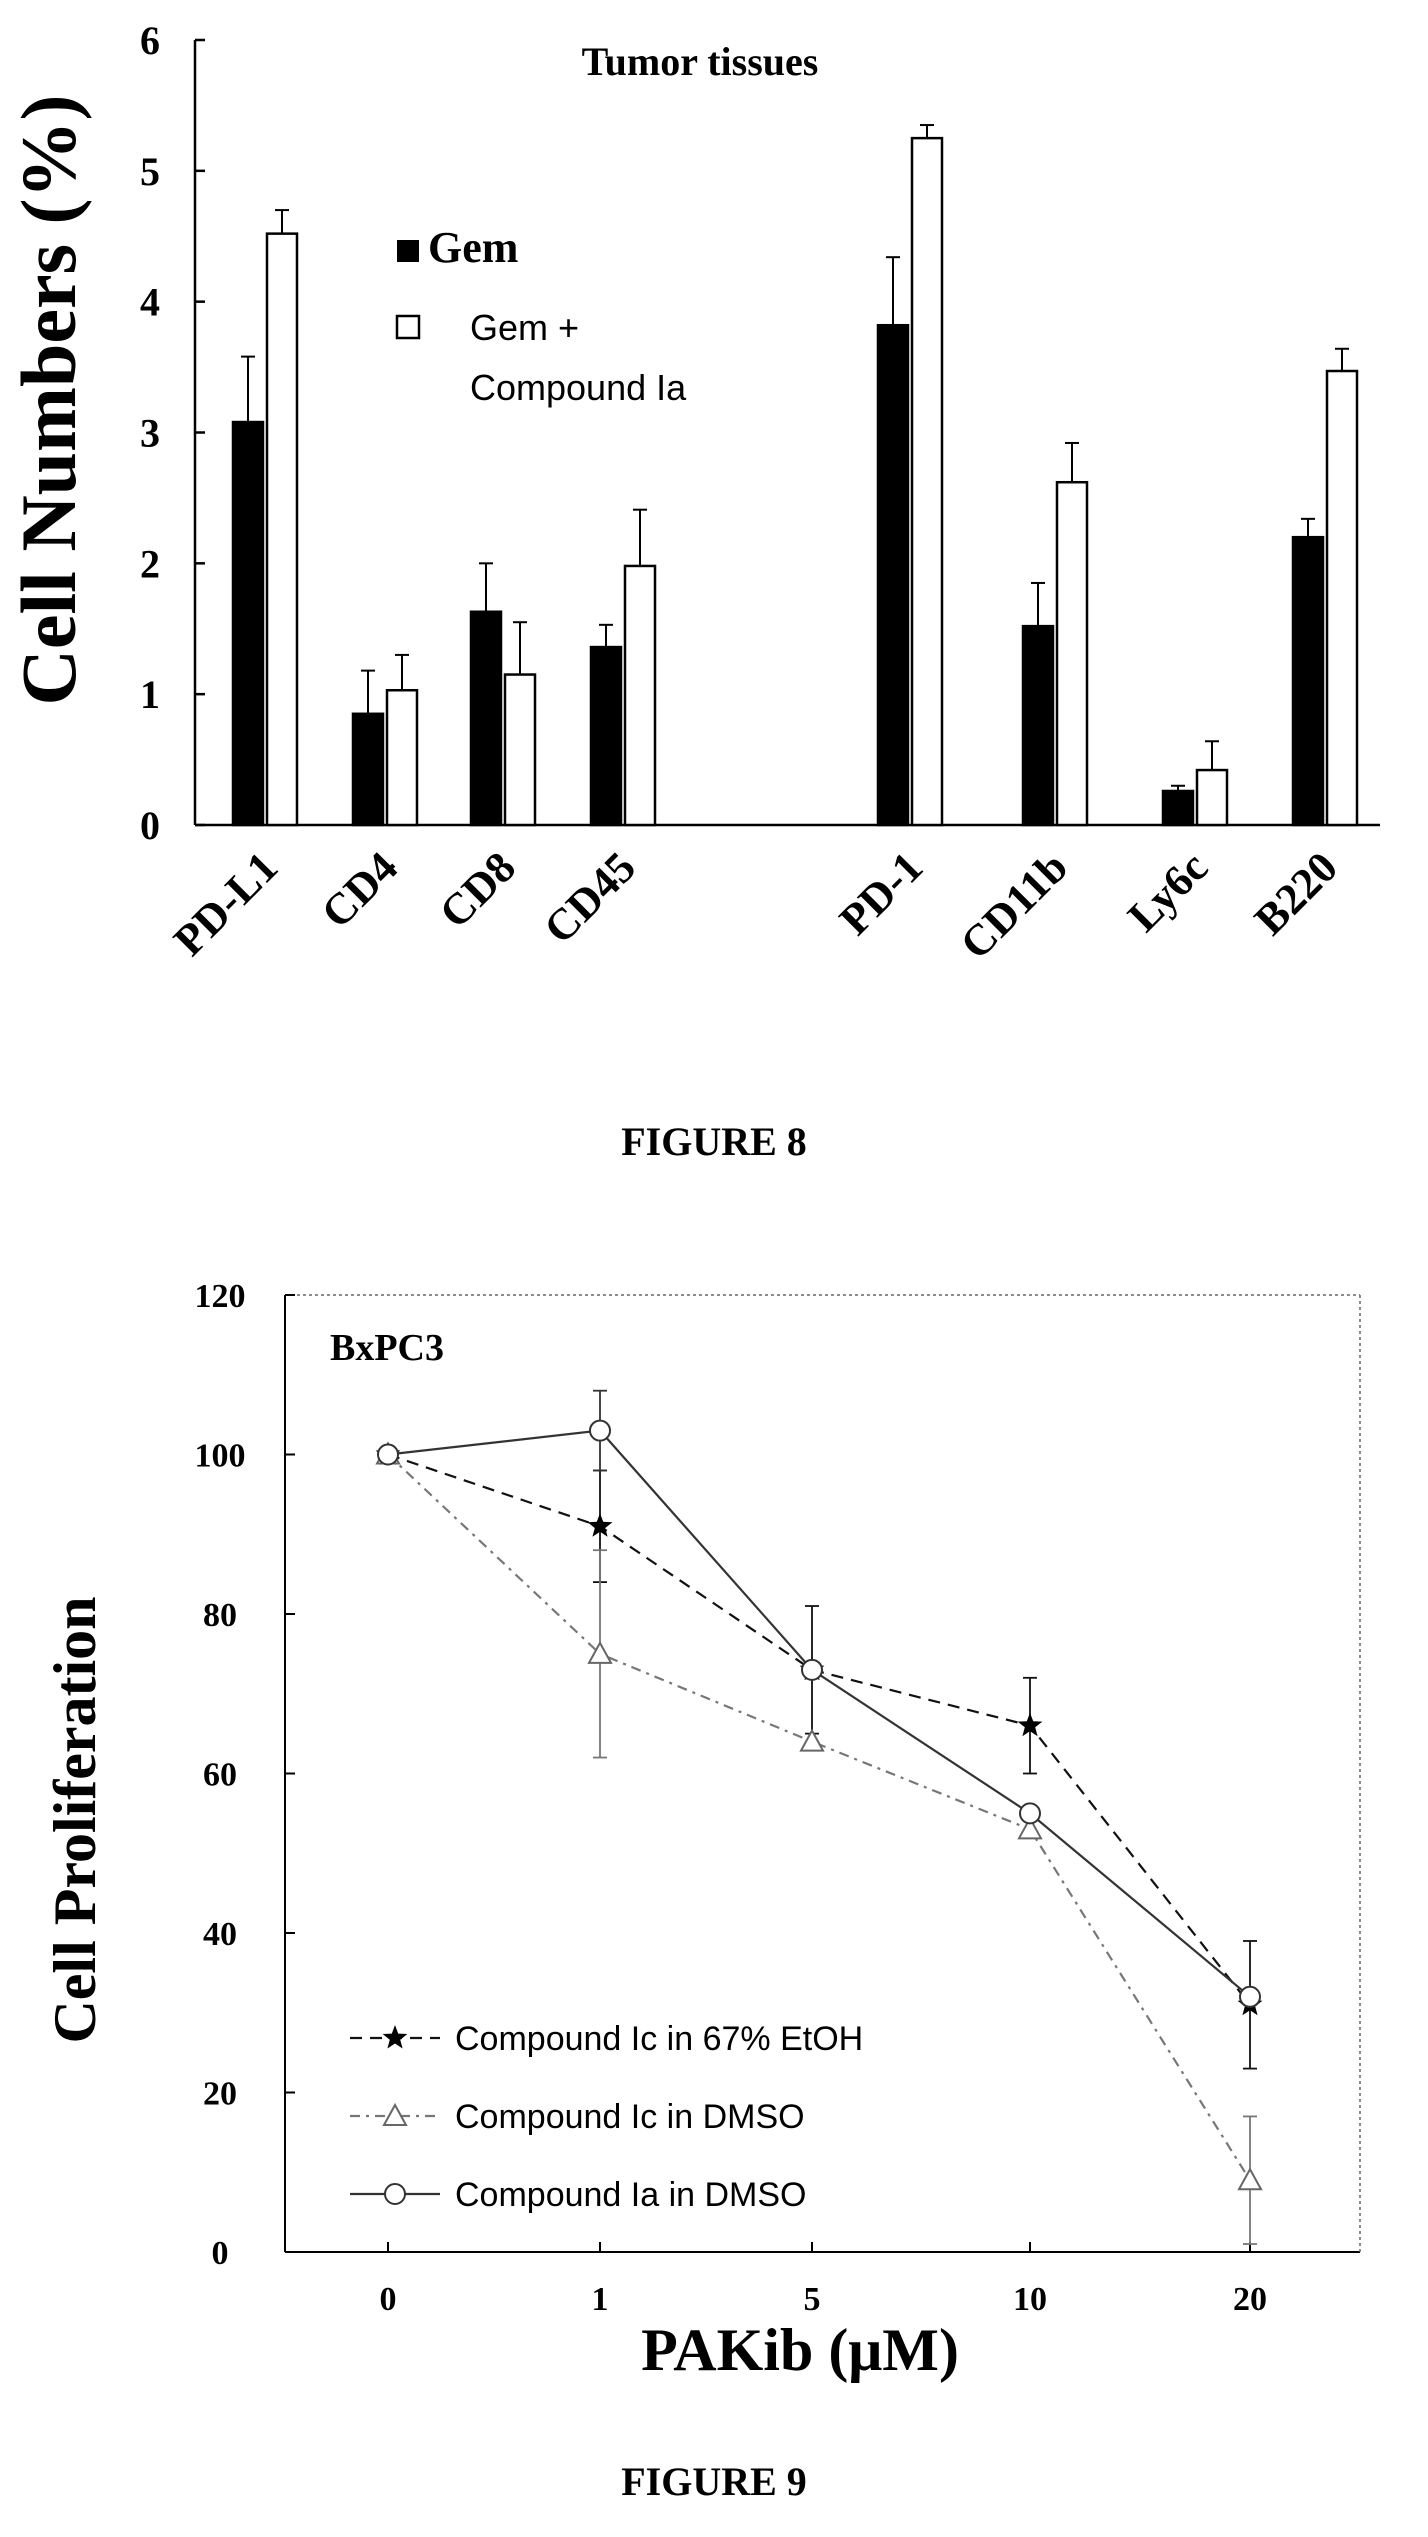 This screenshot has width=1428, height=2537. What do you see at coordinates (659, 2039) in the screenshot?
I see `legend-label-0: Compound Ic in 67% EtOH` at bounding box center [659, 2039].